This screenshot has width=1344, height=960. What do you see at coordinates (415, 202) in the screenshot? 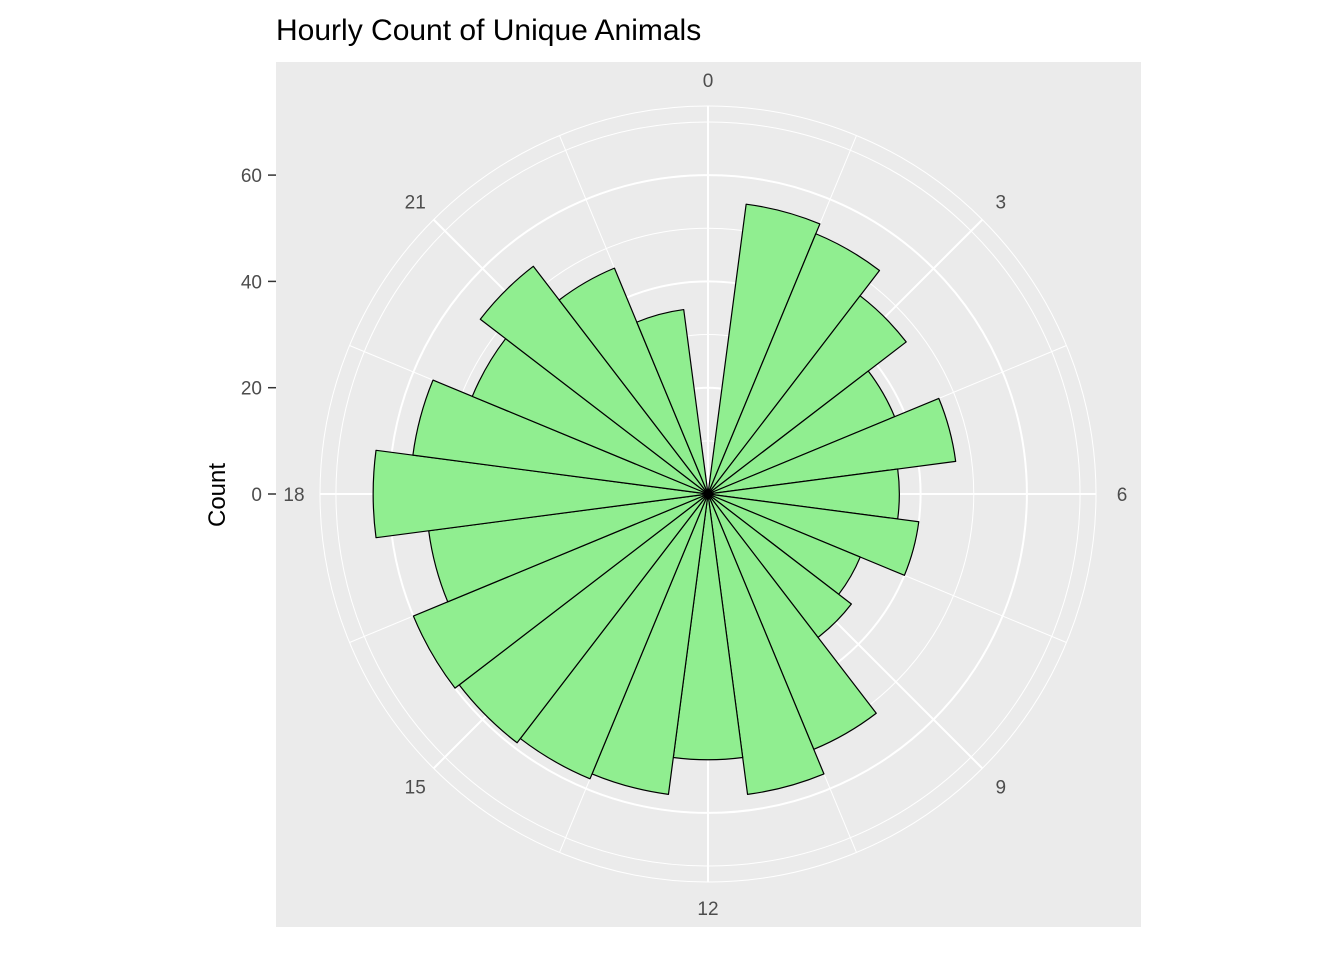
I see `theta-tick-label: 21` at bounding box center [415, 202].